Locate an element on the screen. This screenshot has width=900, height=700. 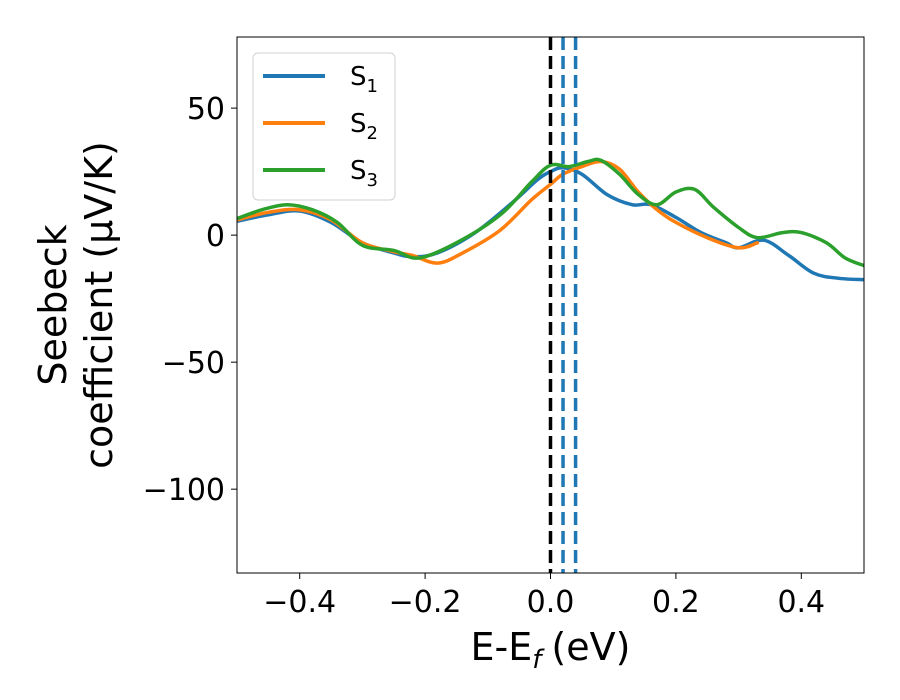
x-axis-label: E-Ef (eV) is located at coordinates (551, 650).